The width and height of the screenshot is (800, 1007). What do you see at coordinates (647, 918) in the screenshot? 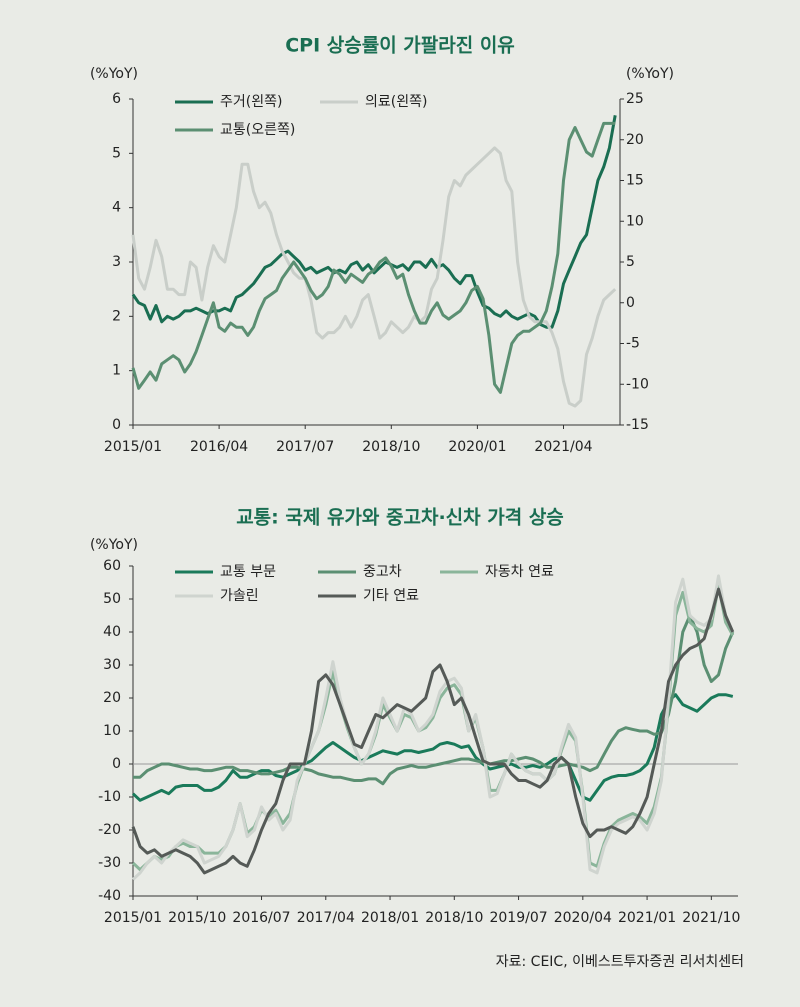
I see `x-tick-label: 2021/01` at bounding box center [647, 918].